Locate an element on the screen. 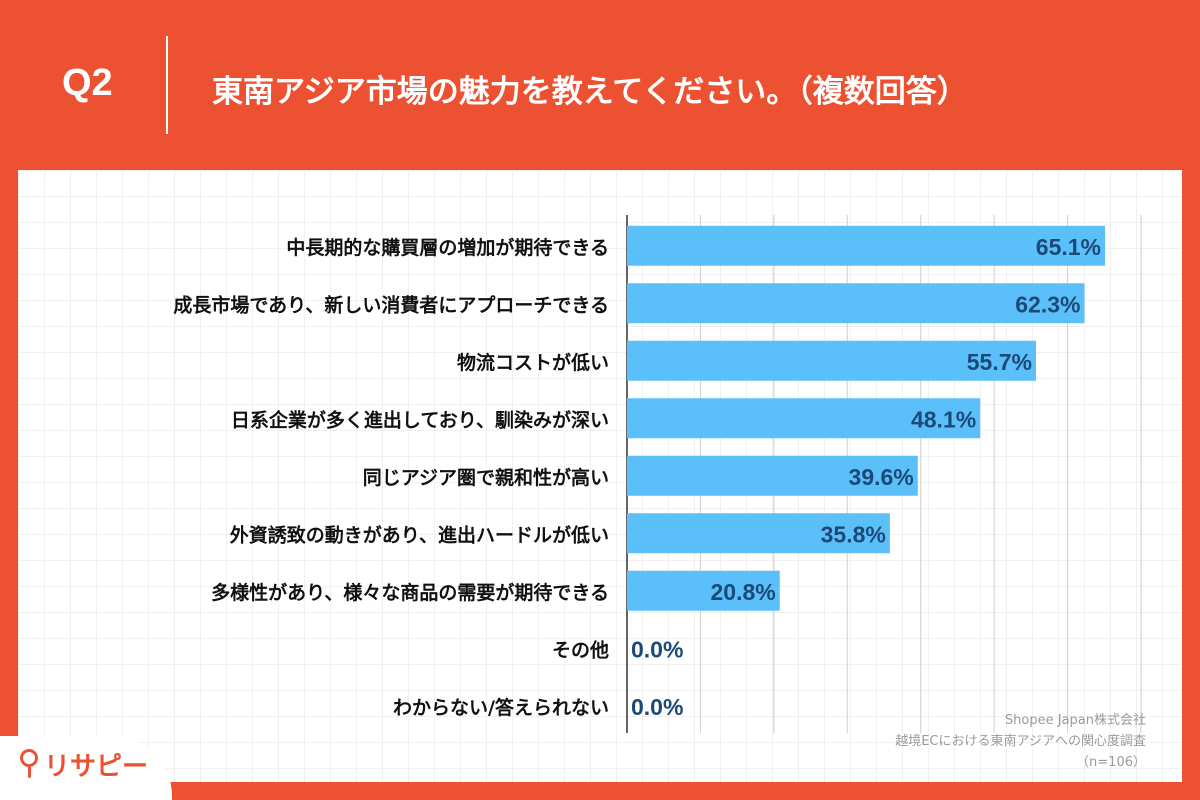 Image resolution: width=1200 pixels, height=800 pixels. category-label: その他 is located at coordinates (580, 649).